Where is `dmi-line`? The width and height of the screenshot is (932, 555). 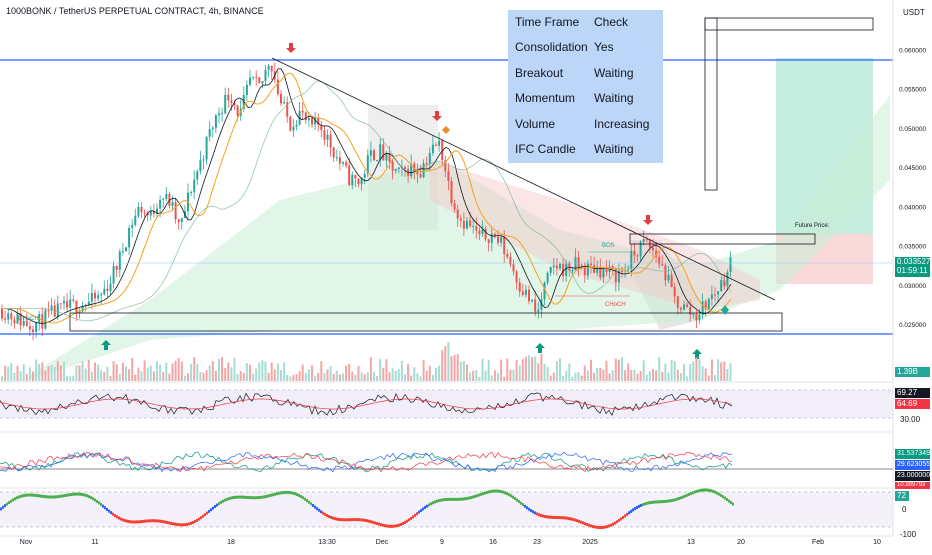 dmi-line is located at coordinates (366, 462).